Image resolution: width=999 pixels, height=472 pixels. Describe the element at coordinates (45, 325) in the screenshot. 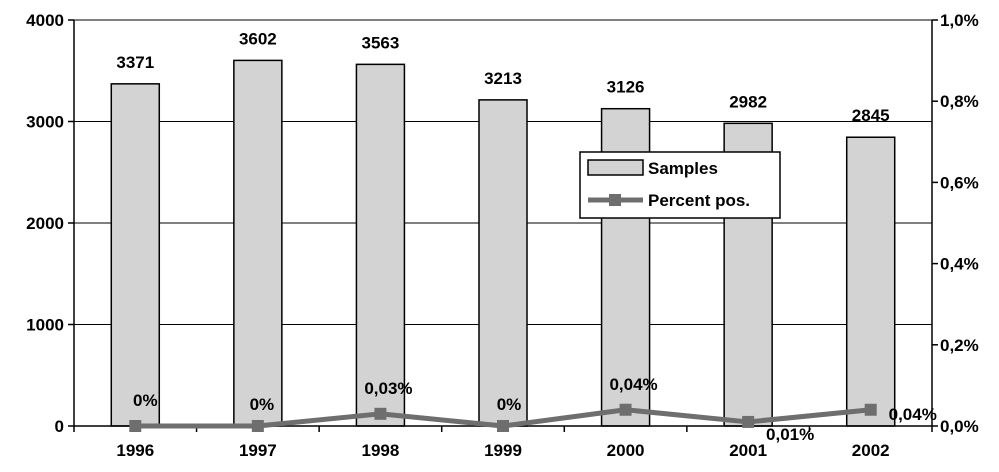

I see `y-left-tick-label-1: 1000` at that location.